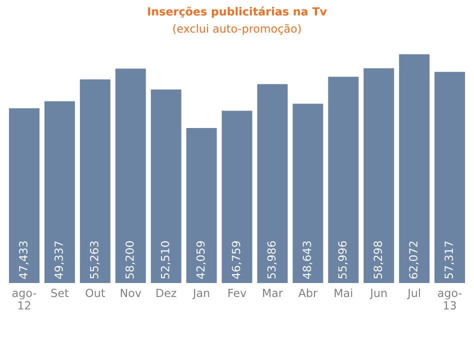  I want to click on x-tick-label: Abr, so click(308, 293).